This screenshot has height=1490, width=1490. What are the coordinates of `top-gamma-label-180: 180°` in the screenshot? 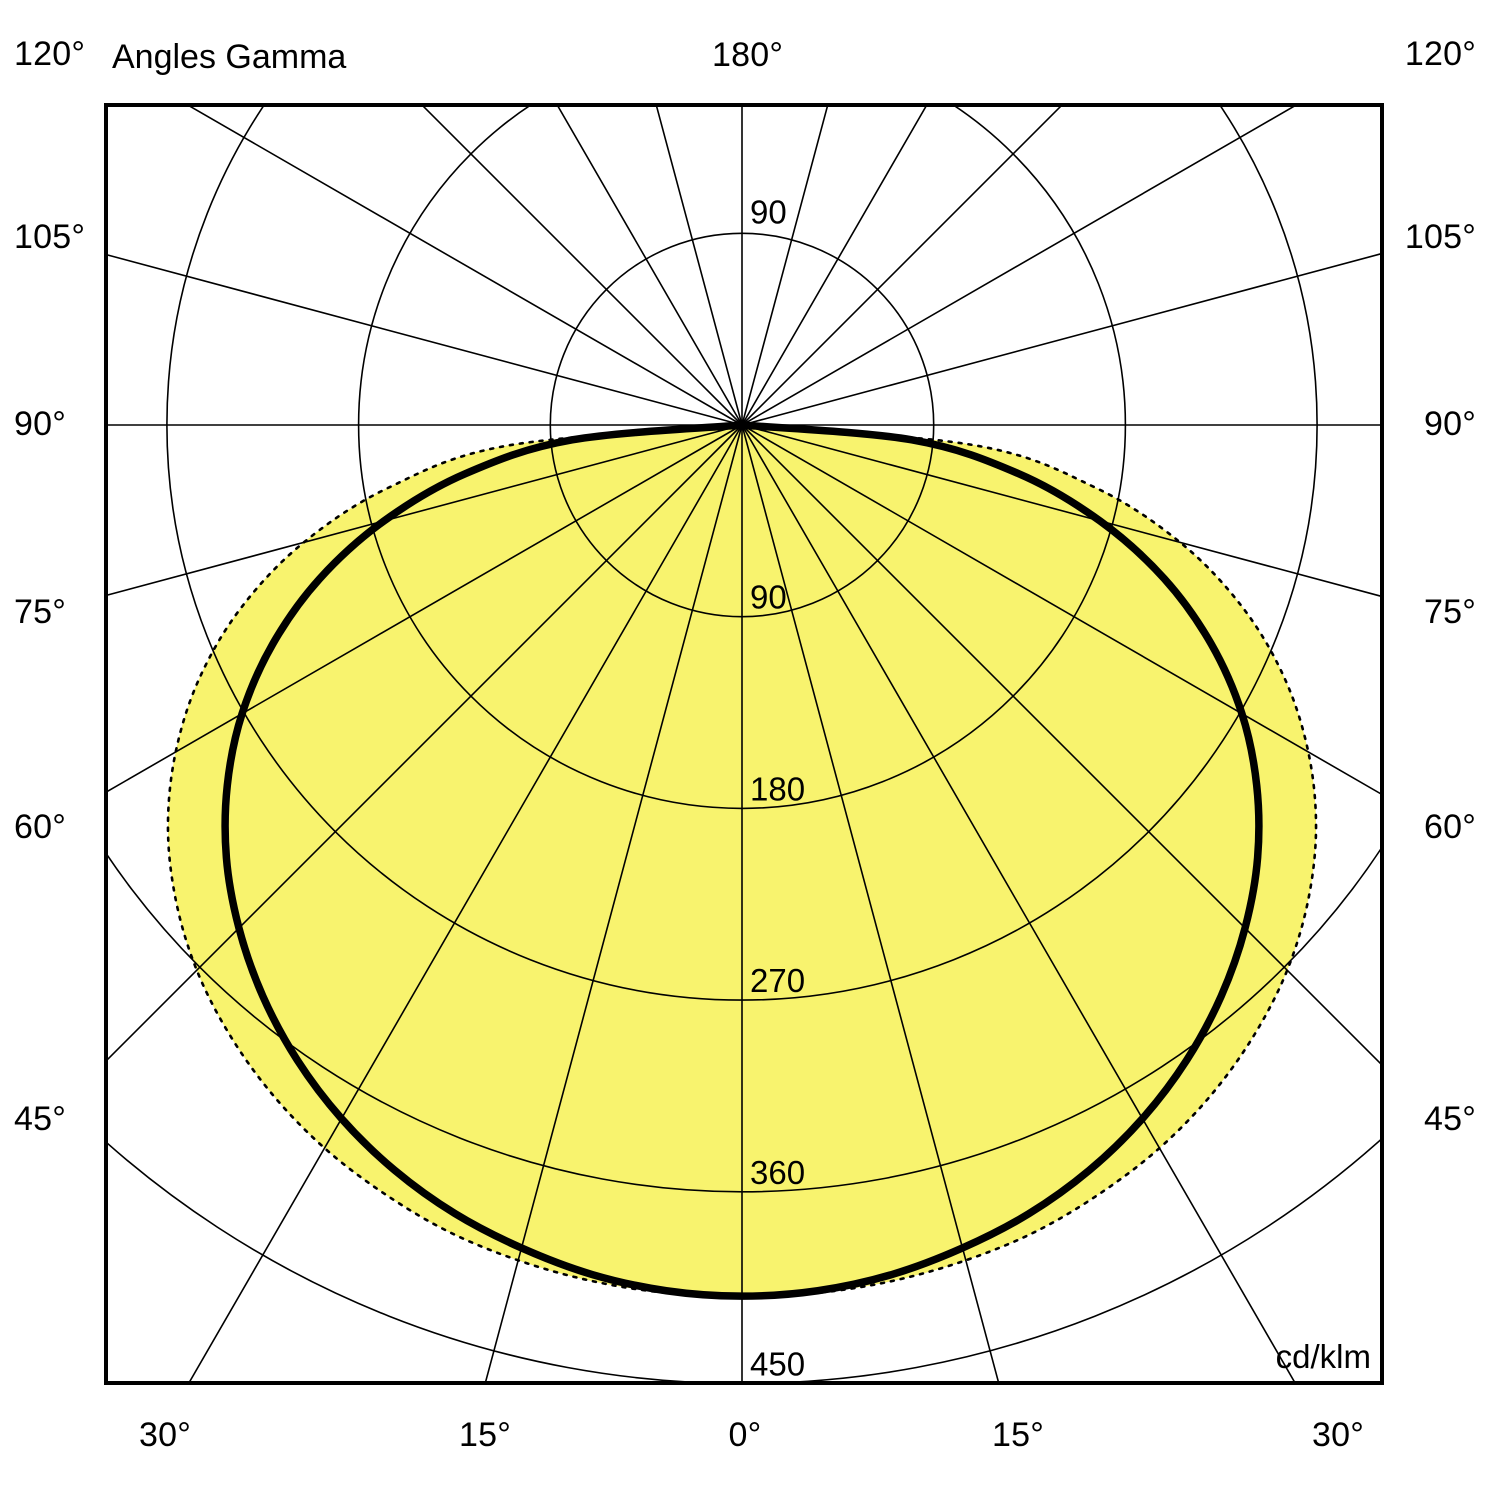 It's located at (748, 55).